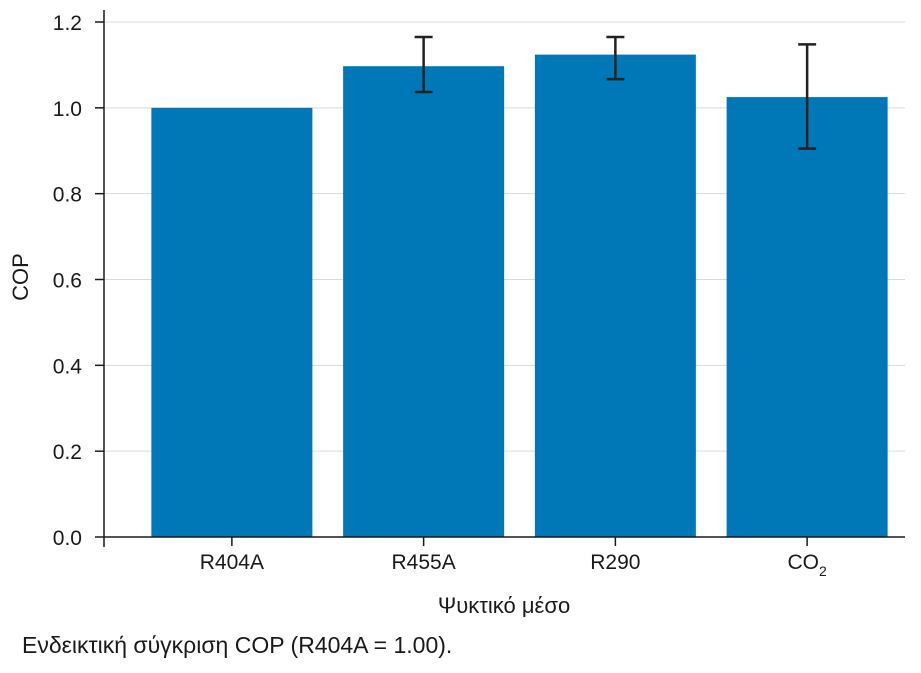 Image resolution: width=921 pixels, height=673 pixels. Describe the element at coordinates (615, 295) in the screenshot. I see `bar-r290` at that location.